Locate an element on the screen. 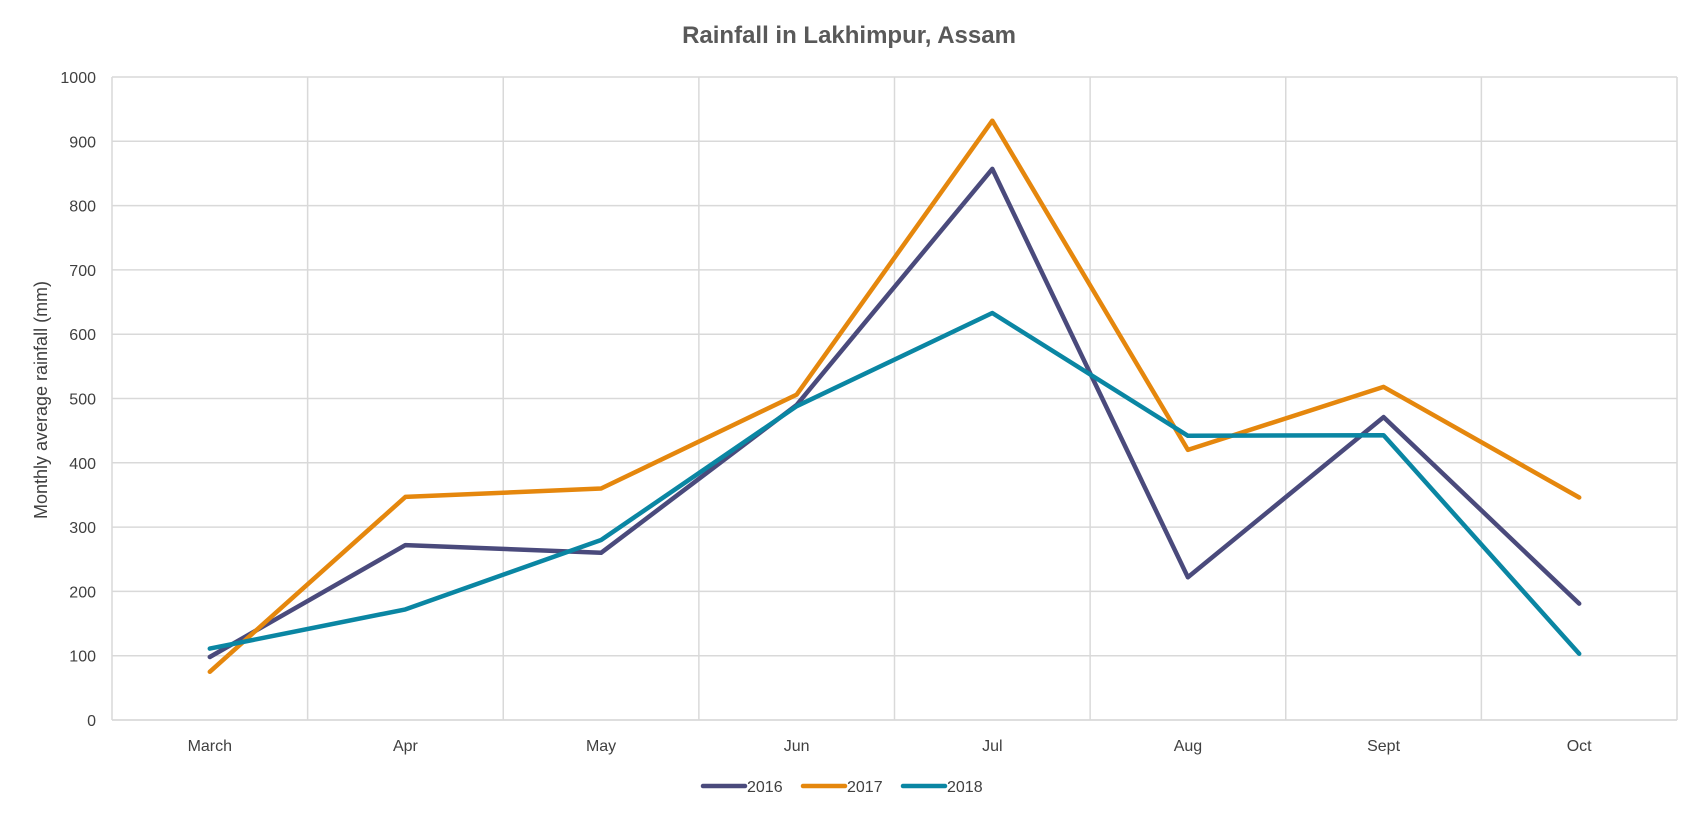 This screenshot has width=1699, height=816. legend-label-2018: 2018 is located at coordinates (965, 787).